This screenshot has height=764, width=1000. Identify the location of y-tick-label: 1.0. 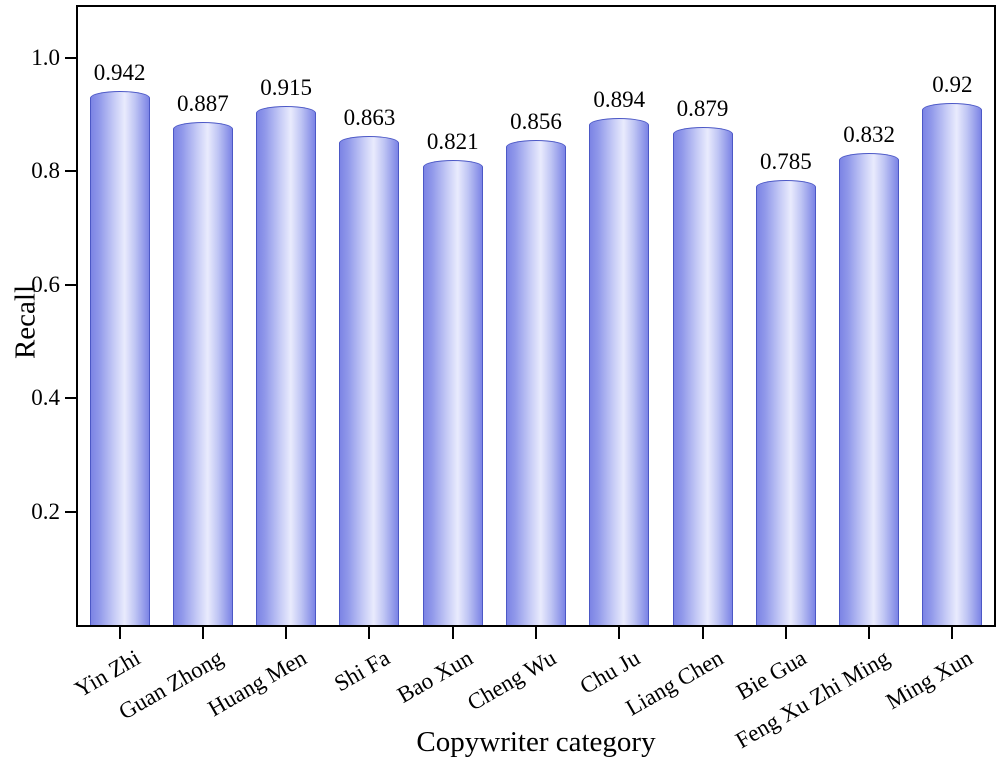
(45, 58).